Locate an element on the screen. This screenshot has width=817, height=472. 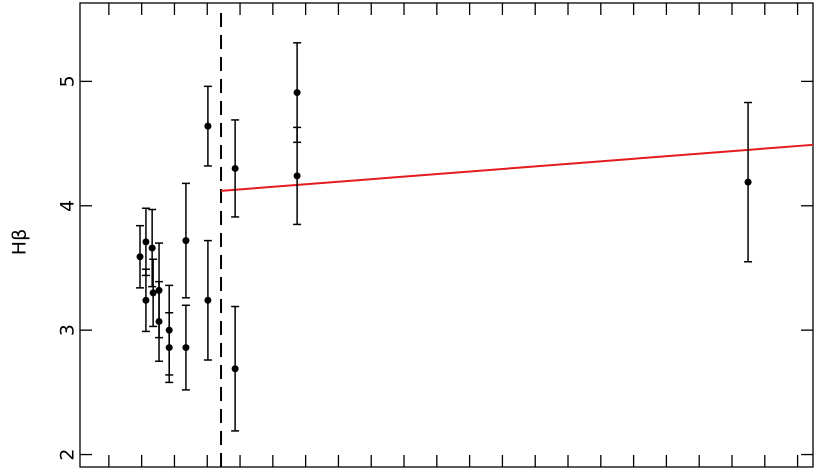
fit-line is located at coordinates (517, 167).